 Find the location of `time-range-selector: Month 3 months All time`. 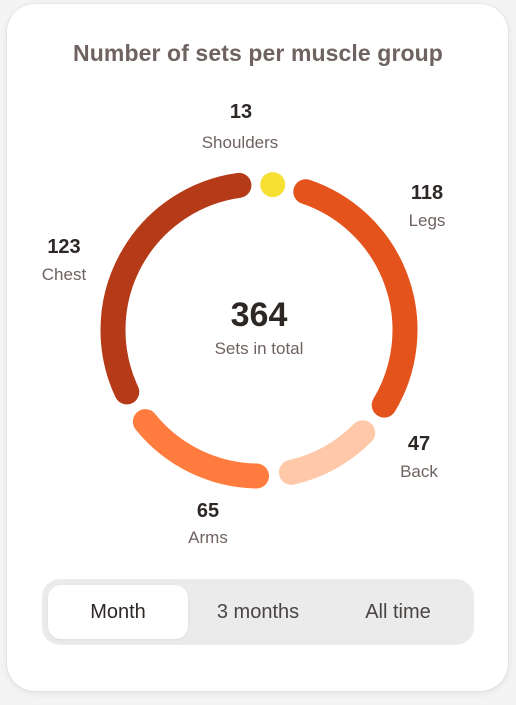

time-range-selector: Month 3 months All time is located at coordinates (258, 612).